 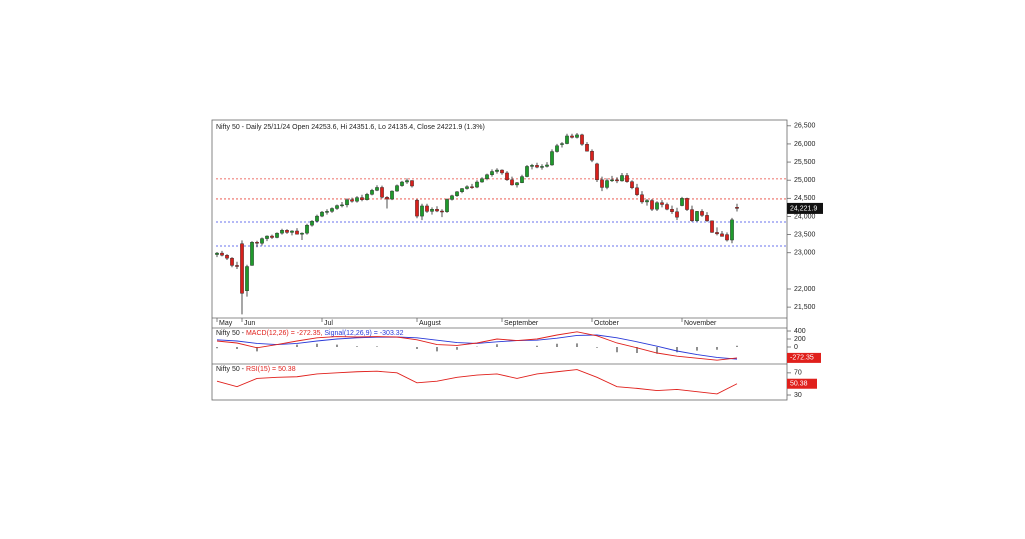 I want to click on x-tick-label: Jun, so click(x=249, y=323).